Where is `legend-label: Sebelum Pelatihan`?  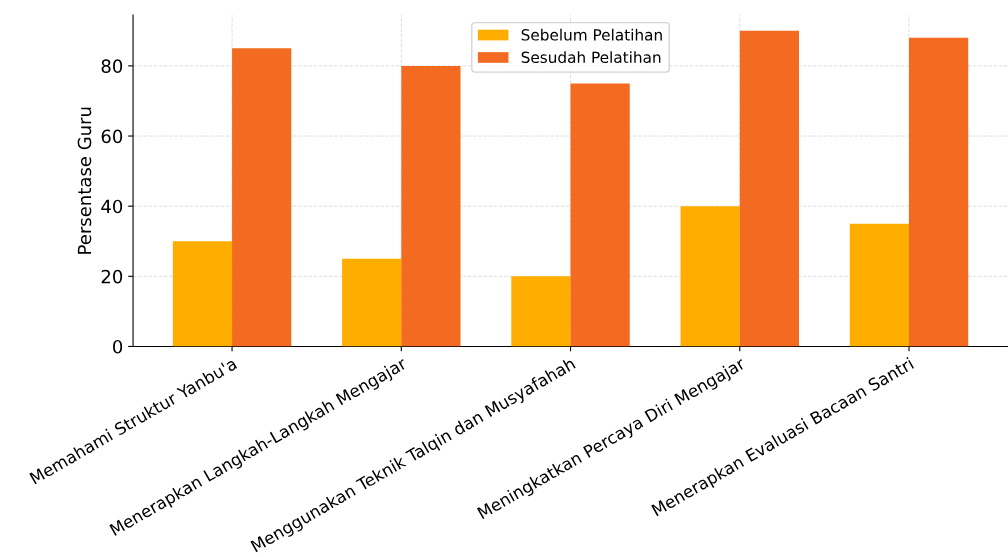 legend-label: Sebelum Pelatihan is located at coordinates (591, 34).